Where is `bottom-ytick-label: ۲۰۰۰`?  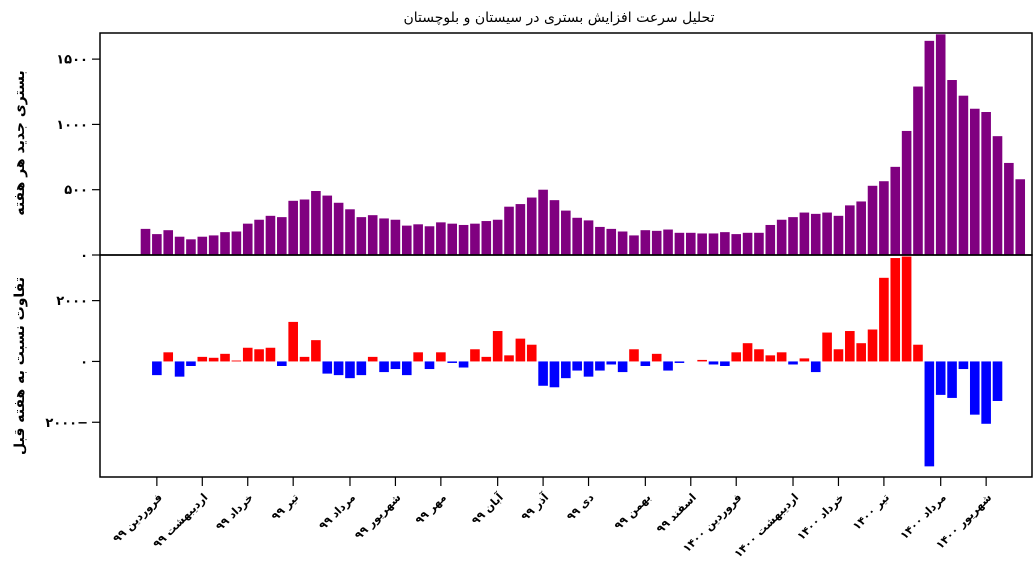 bottom-ytick-label: ۲۰۰۰ is located at coordinates (72, 301).